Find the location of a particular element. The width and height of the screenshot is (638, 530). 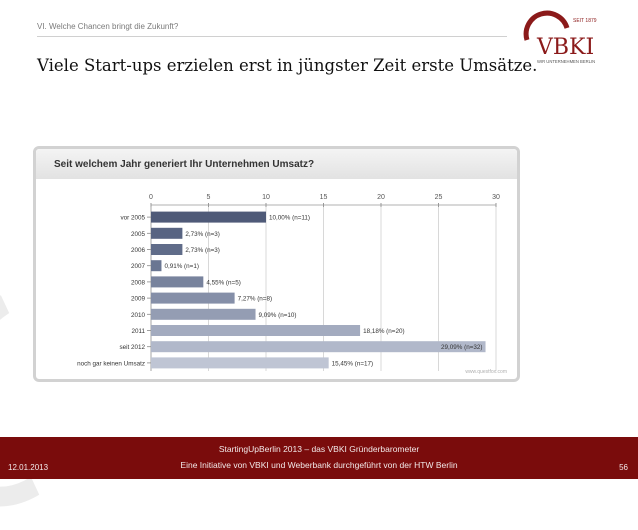

category-label-0: vor 2005 is located at coordinates (132, 218).